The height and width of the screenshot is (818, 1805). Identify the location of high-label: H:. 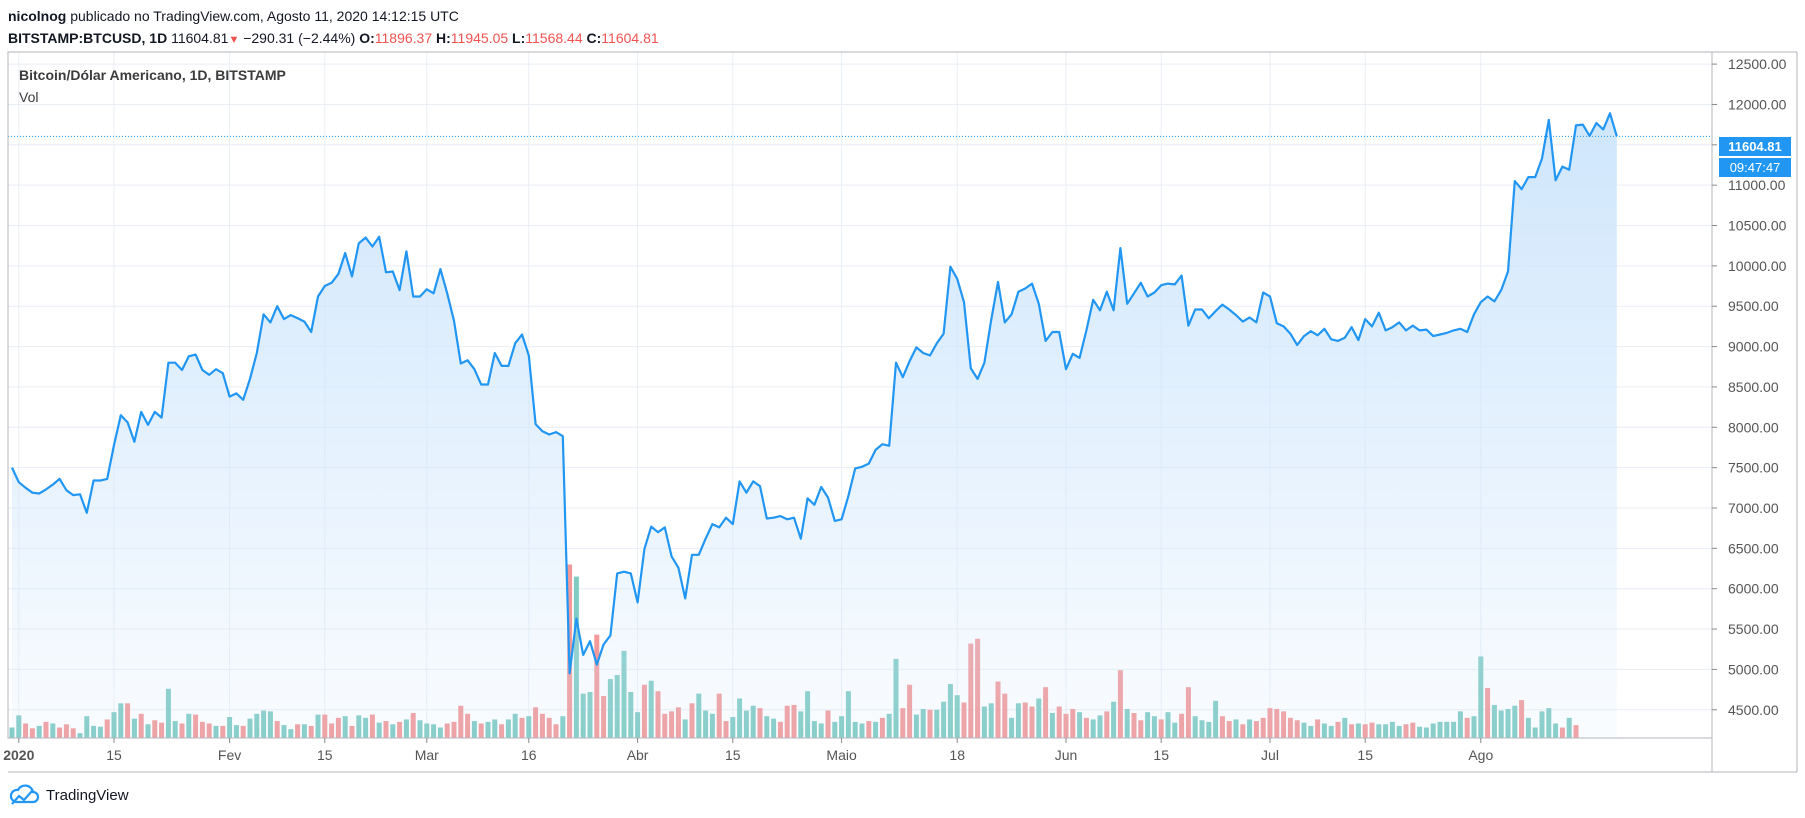
(443, 38).